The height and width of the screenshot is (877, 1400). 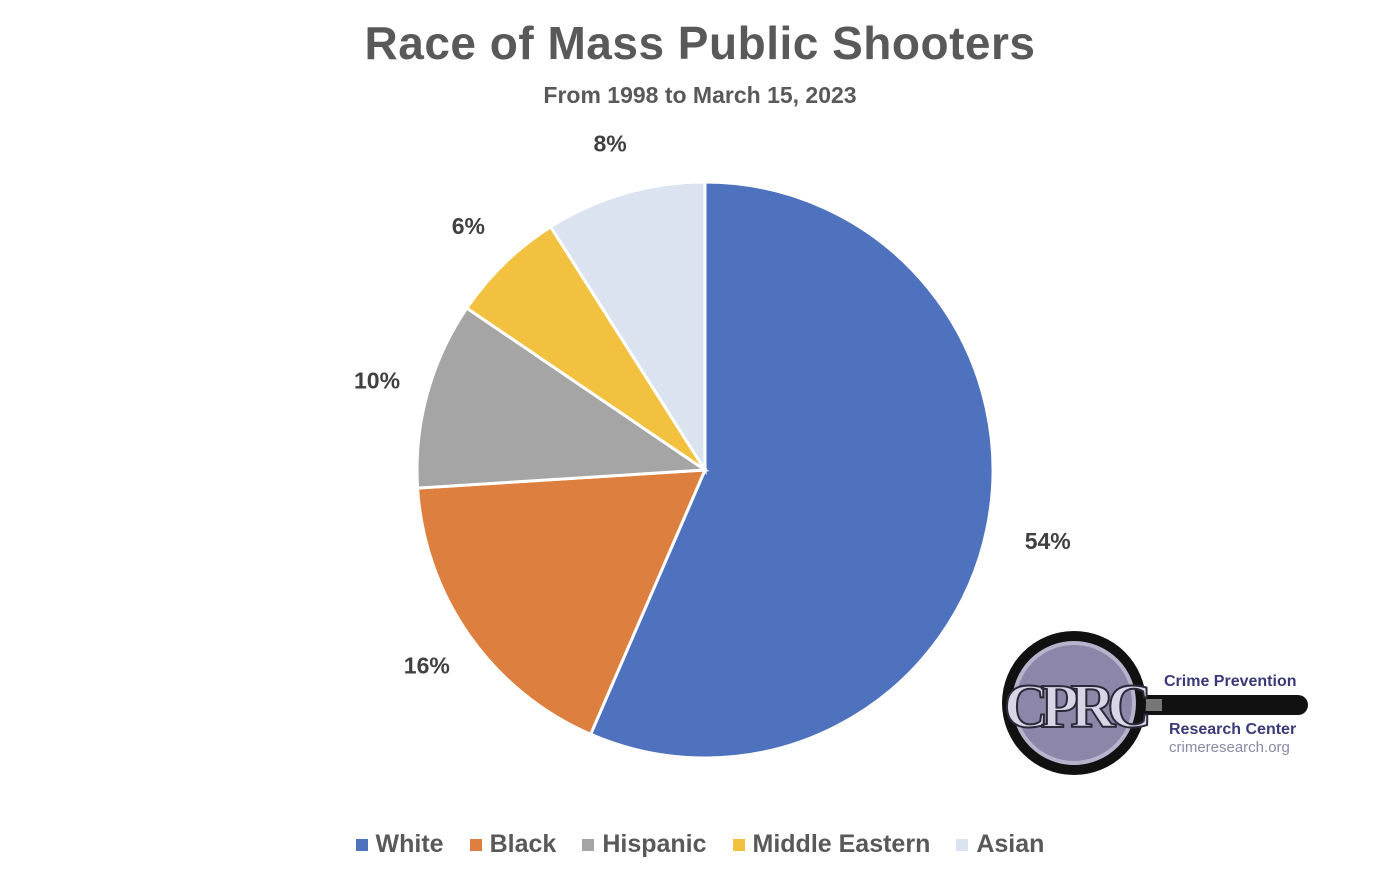 I want to click on chart-legend: White Black Hispanic Middle Eastern Asian, so click(x=700, y=844).